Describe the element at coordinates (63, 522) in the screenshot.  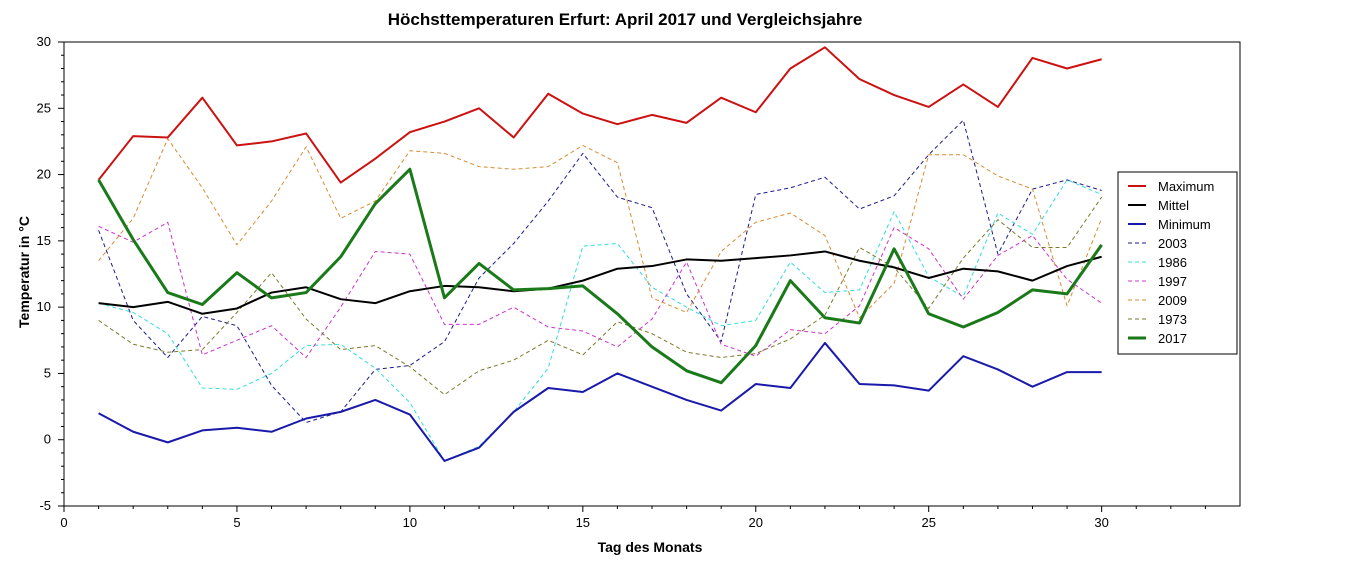
I see `x-tick-label: 0` at that location.